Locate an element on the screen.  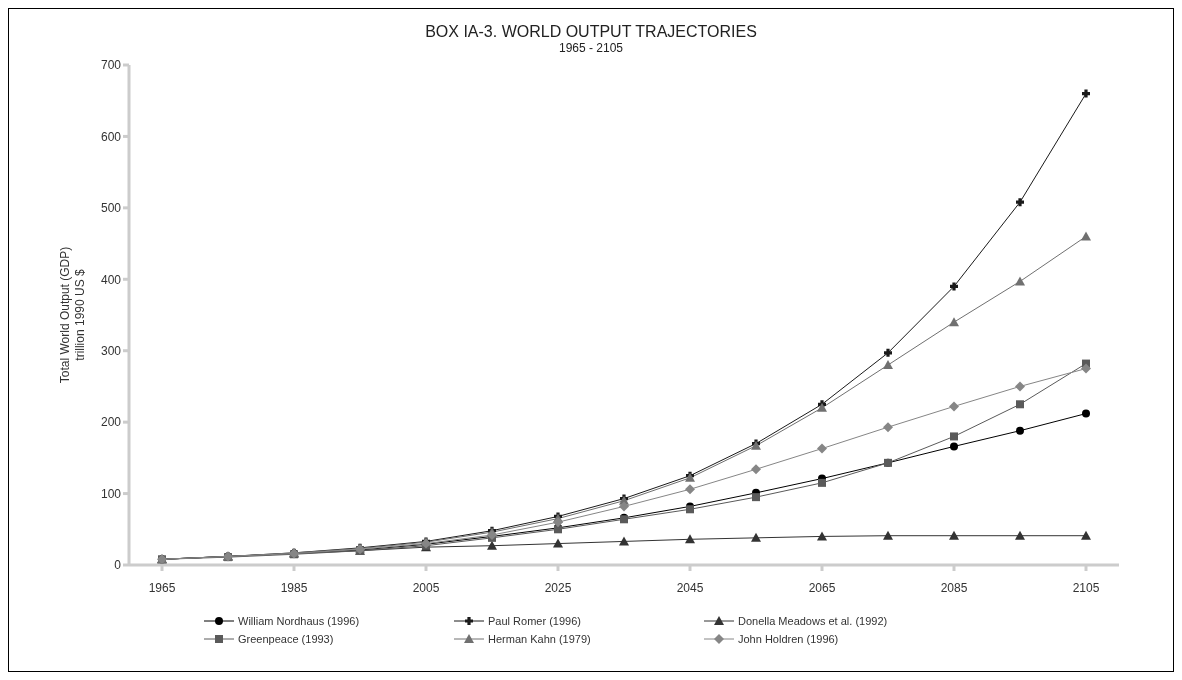
legend-label: William Nordhaus (1996) is located at coordinates (299, 621).